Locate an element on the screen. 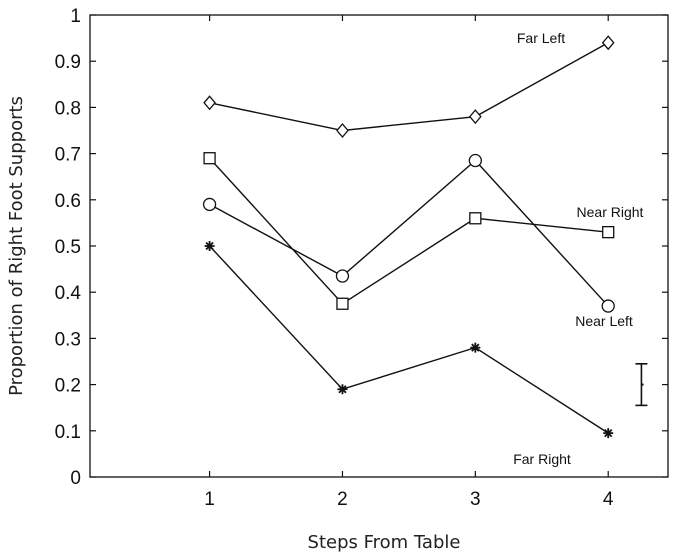 The width and height of the screenshot is (686, 559). y-tick-label: 0.6 is located at coordinates (68, 201).